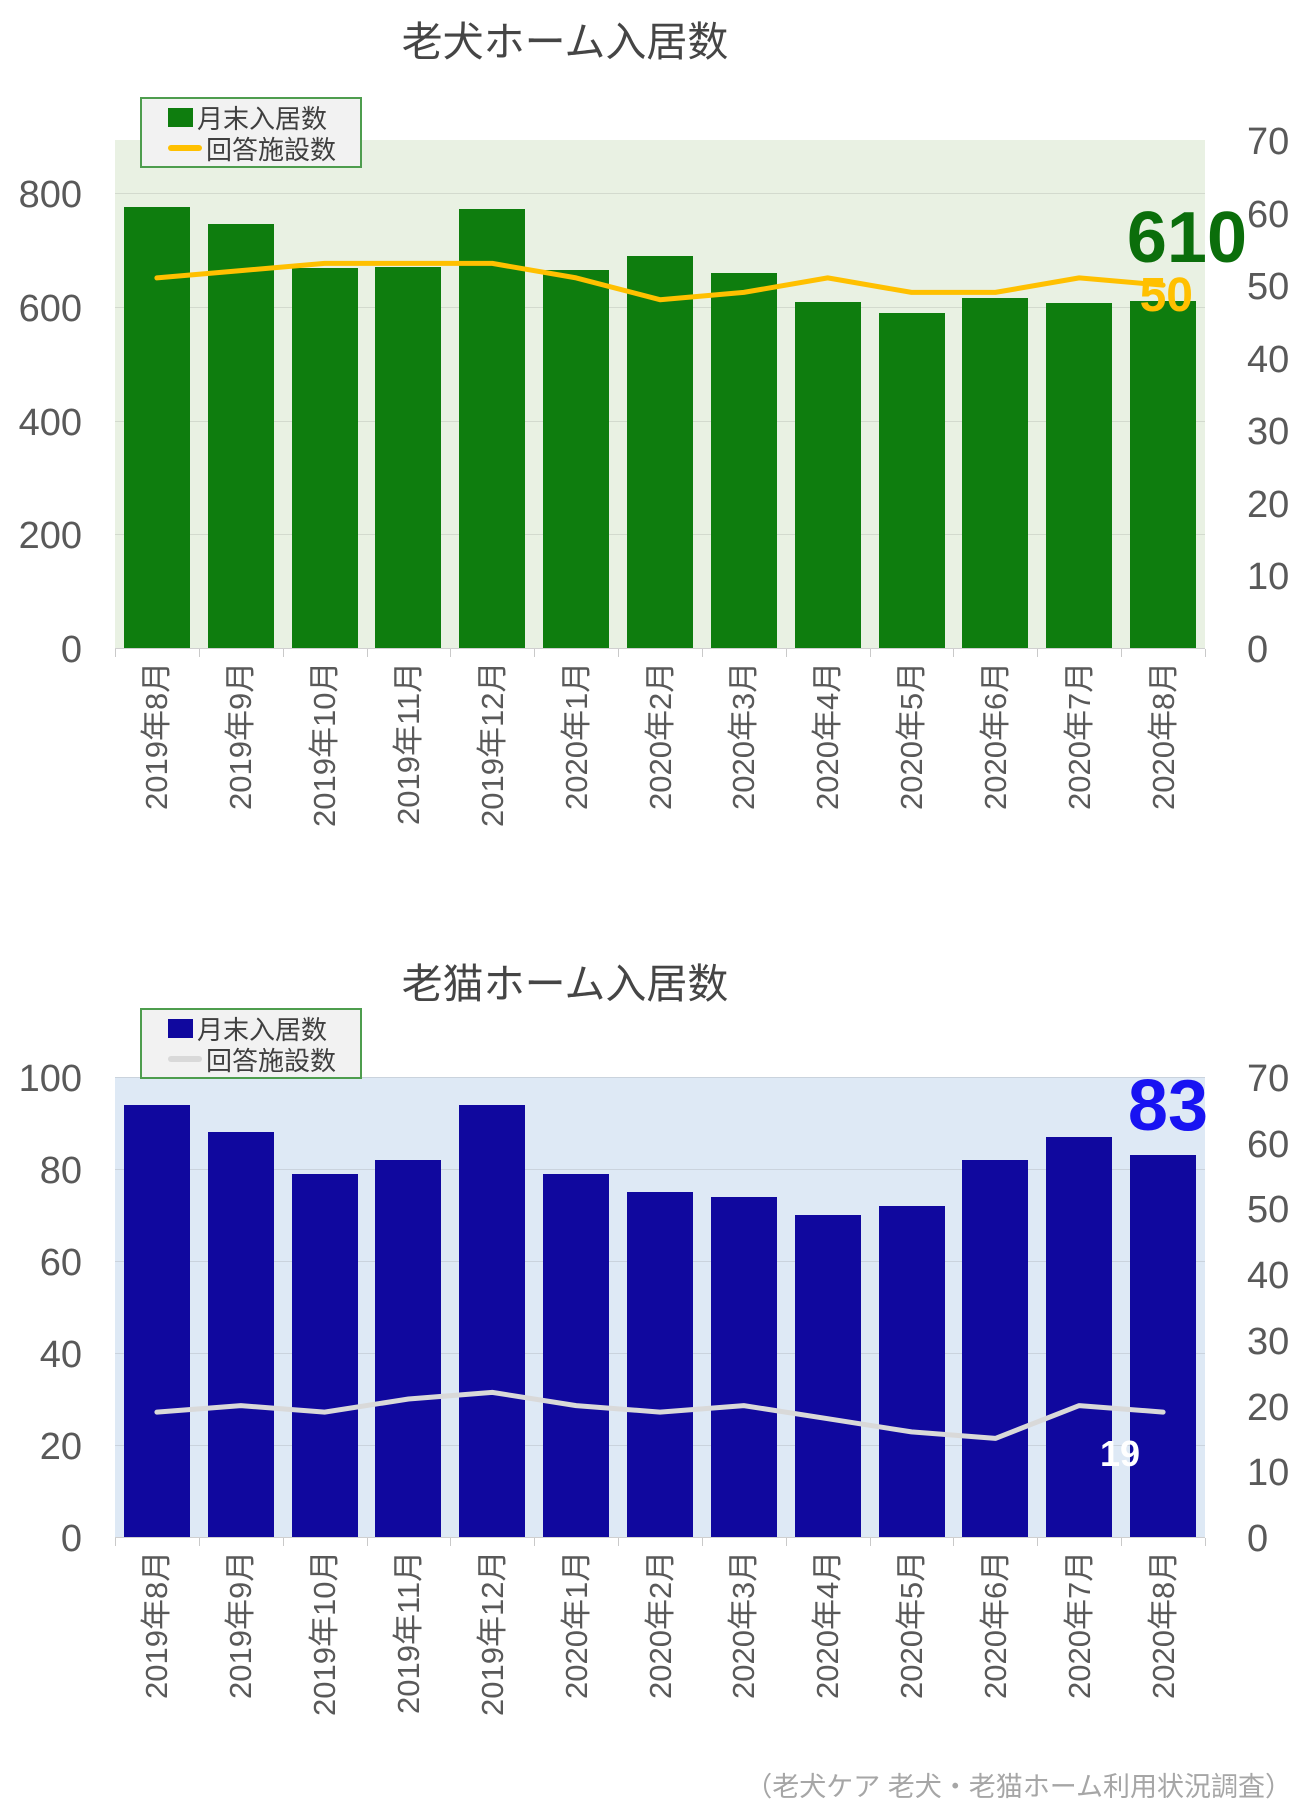 The image size is (1300, 1815). What do you see at coordinates (912, 735) in the screenshot?
I see `x-axis-label: 2020年5月` at bounding box center [912, 735].